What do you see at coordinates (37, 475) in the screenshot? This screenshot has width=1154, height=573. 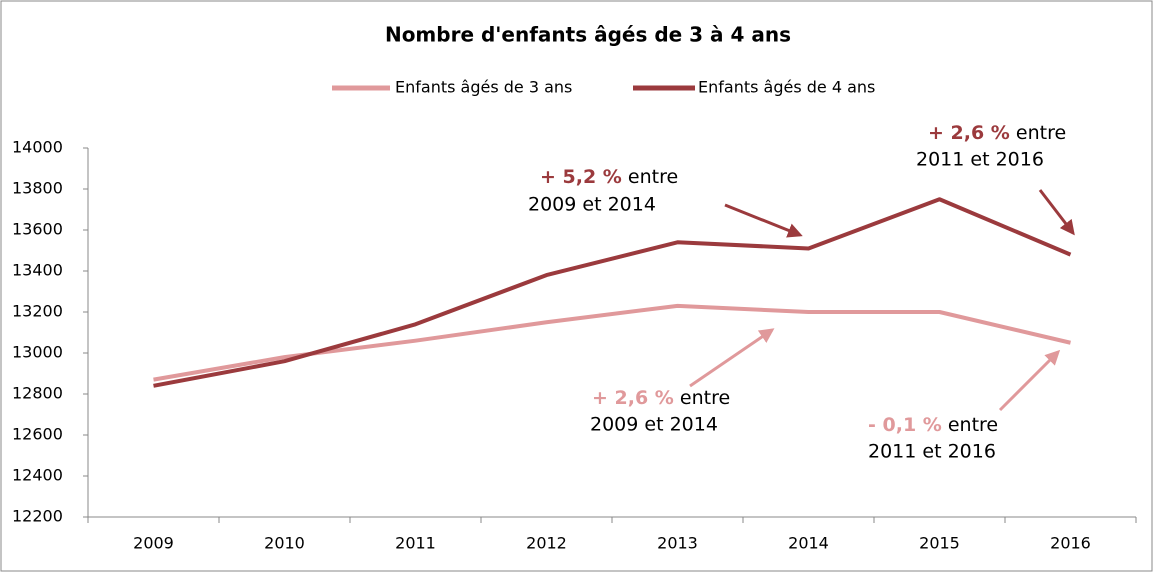 I see `y-tick-label: 12400` at bounding box center [37, 475].